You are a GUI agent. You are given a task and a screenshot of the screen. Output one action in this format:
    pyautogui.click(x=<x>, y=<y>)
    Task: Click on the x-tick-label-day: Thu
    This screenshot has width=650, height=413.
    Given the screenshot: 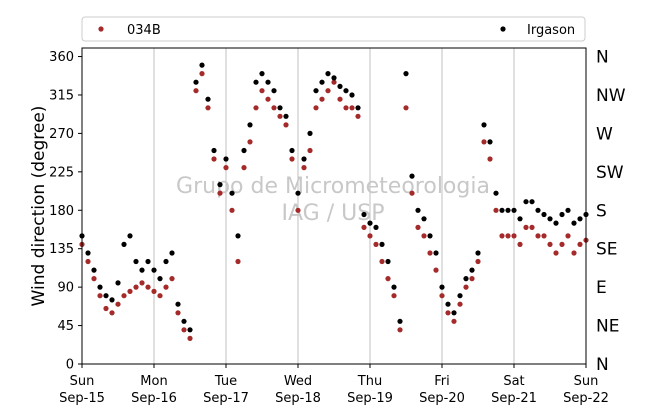 What is the action you would take?
    pyautogui.click(x=369, y=381)
    